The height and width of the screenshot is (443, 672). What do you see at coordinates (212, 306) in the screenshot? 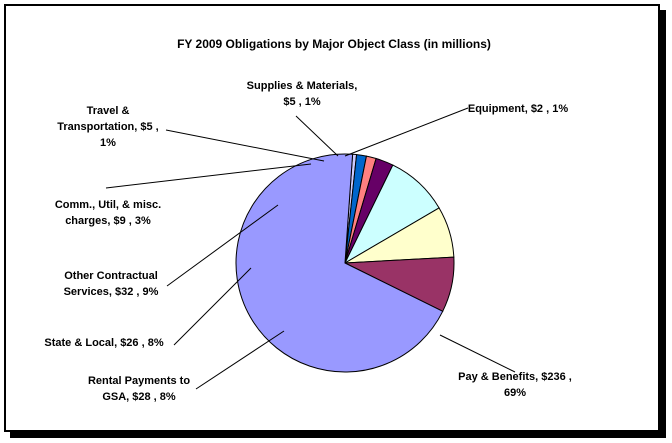
I see `leader-line-state-local` at bounding box center [212, 306].